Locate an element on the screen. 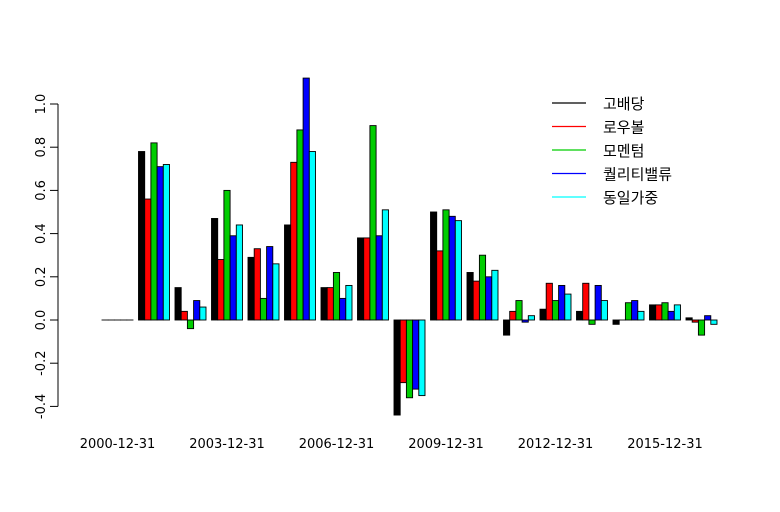 Image resolution: width=780 pixels, height=512 pixels. x-tick-label: 2003-12-31 is located at coordinates (227, 444).